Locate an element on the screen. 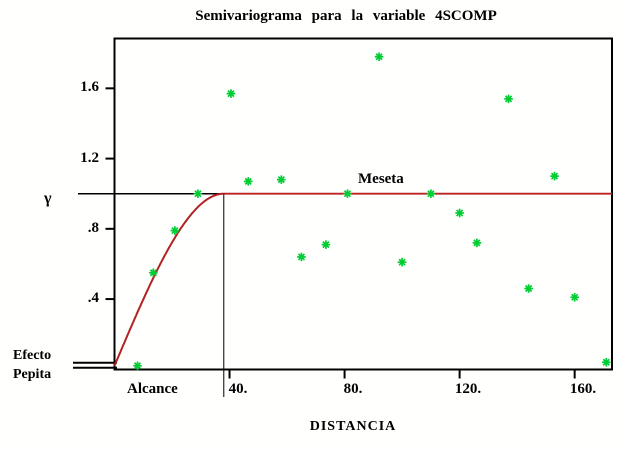 This screenshot has height=449, width=631. x-axis-title: DISTANCIA is located at coordinates (353, 426).